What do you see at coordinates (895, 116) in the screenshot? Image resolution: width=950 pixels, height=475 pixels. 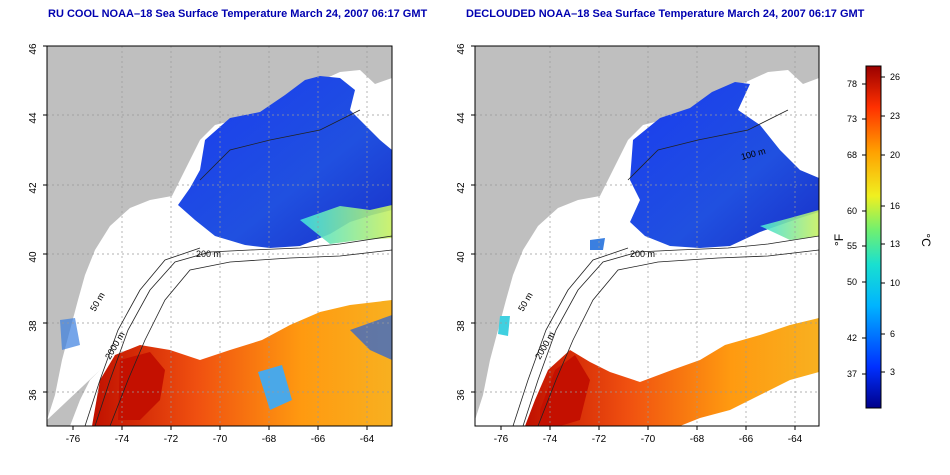 I see `colorbar-c-label: 23` at bounding box center [895, 116].